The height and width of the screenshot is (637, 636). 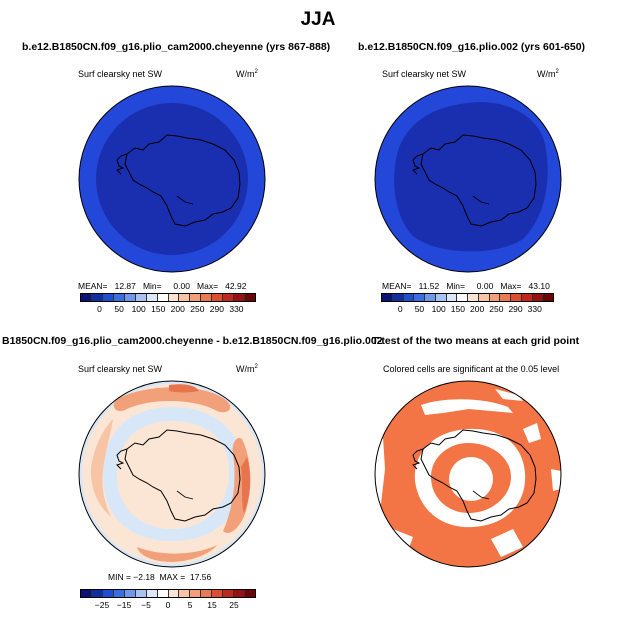 I want to click on panel-2-variable-label: Surf clearsky net SW, so click(x=424, y=74).